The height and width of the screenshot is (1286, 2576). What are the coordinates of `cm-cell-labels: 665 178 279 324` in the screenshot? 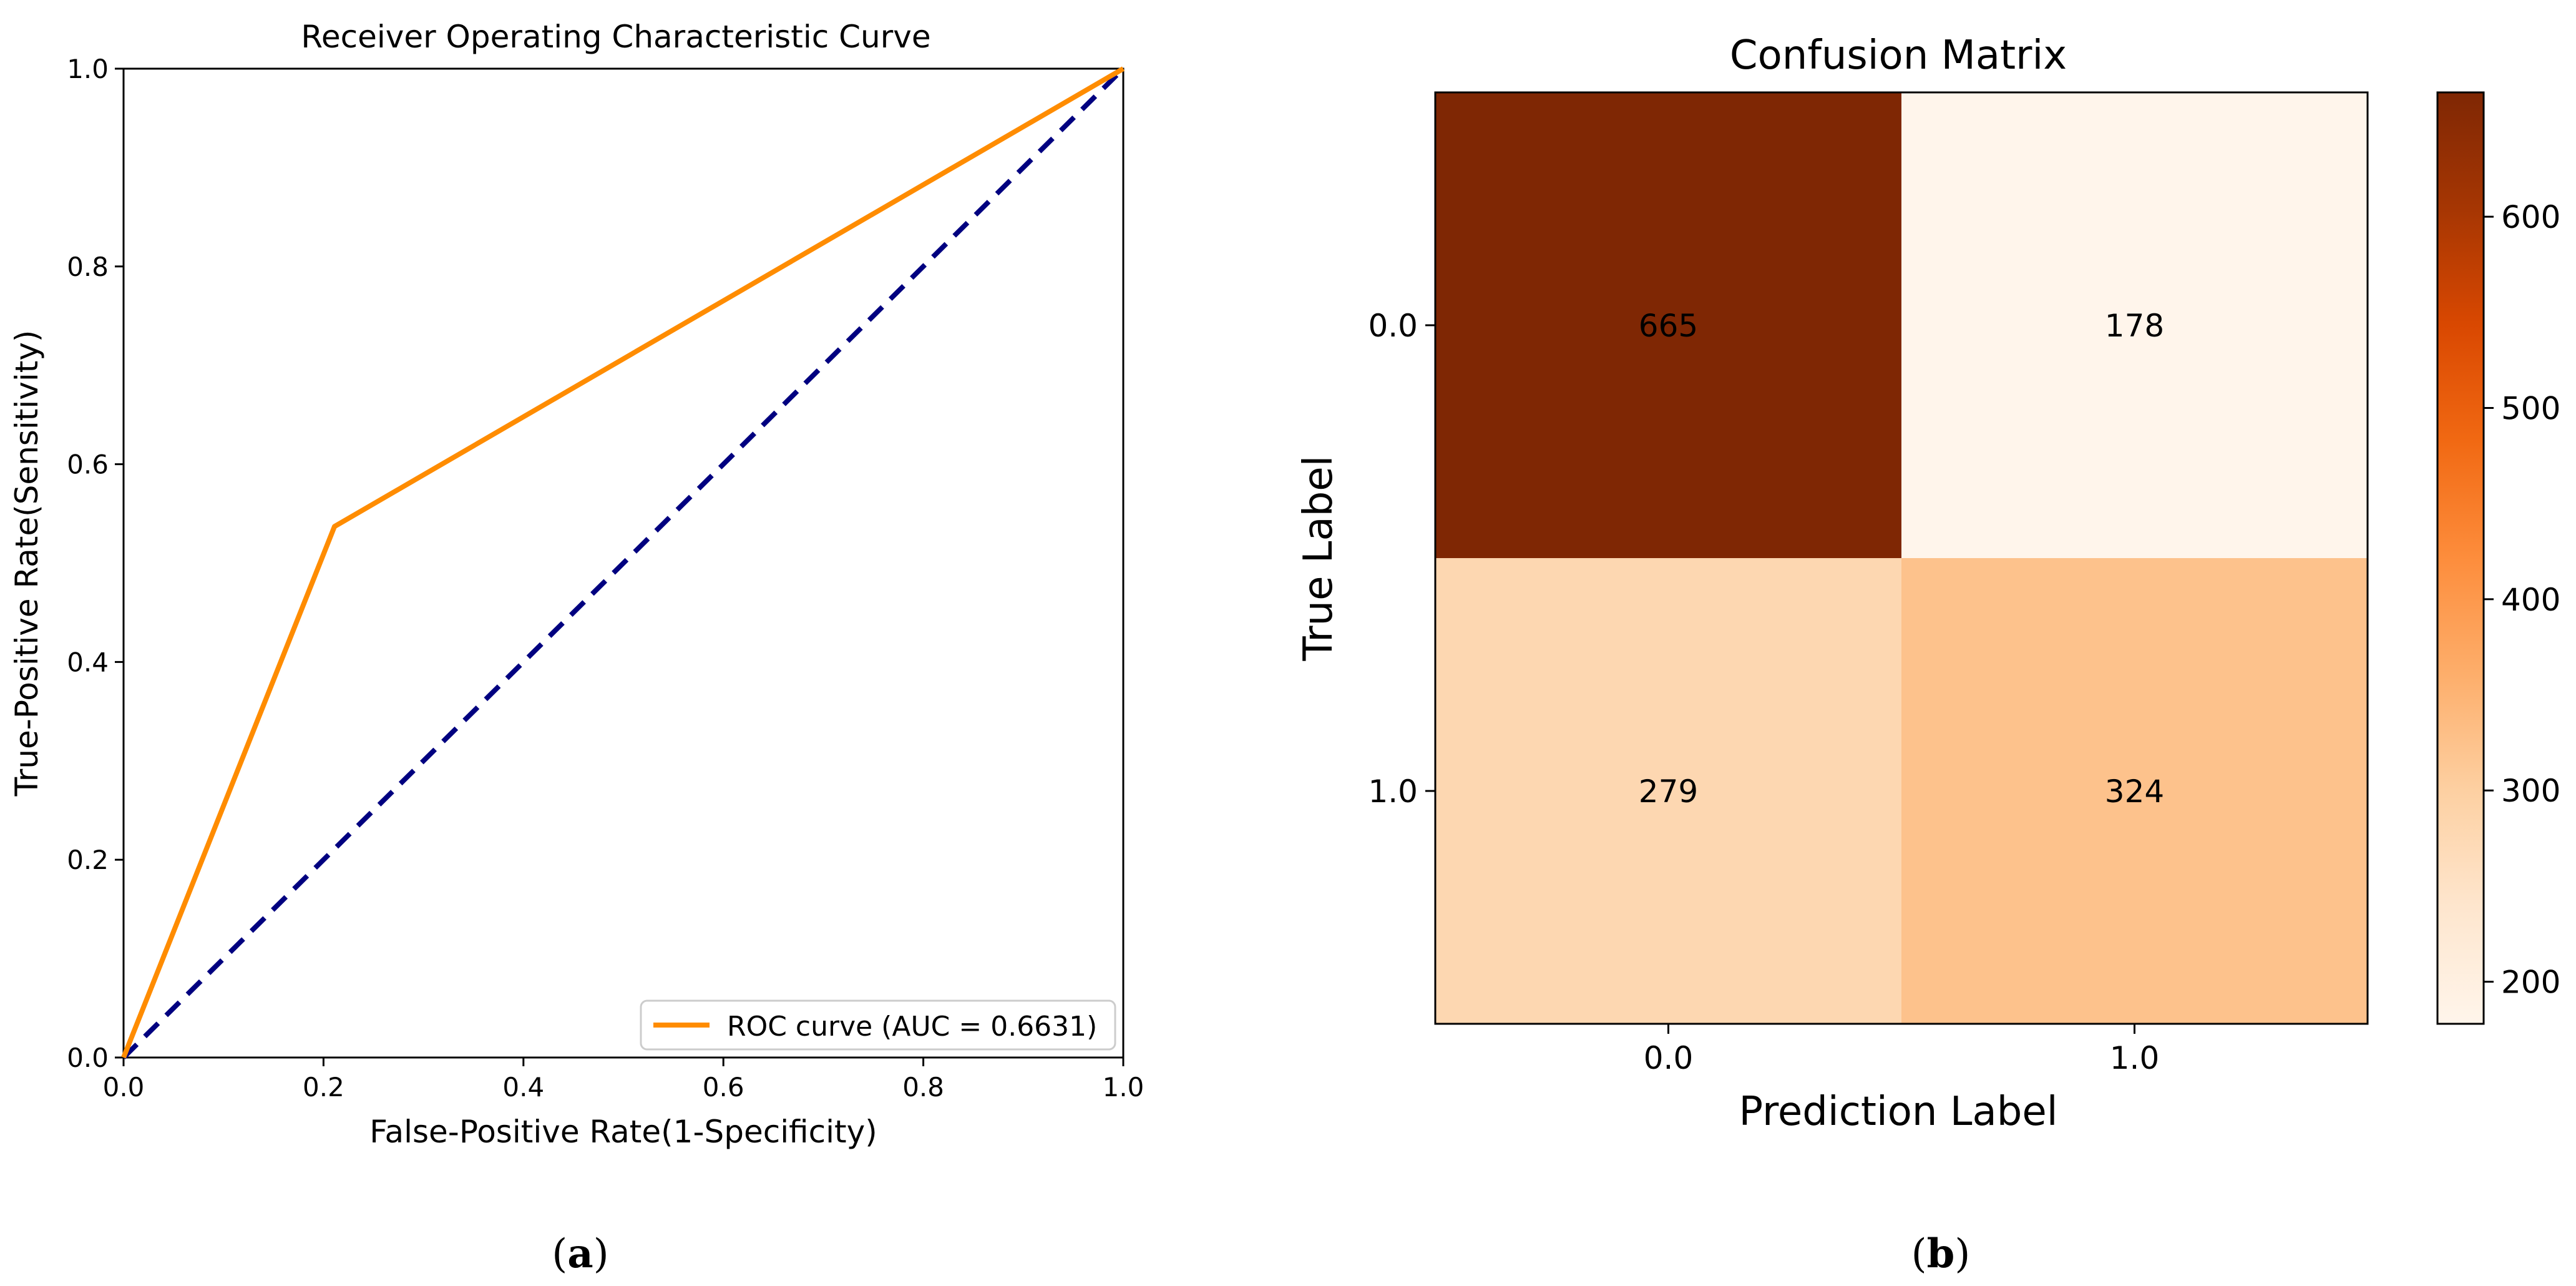 It's located at (1901, 559).